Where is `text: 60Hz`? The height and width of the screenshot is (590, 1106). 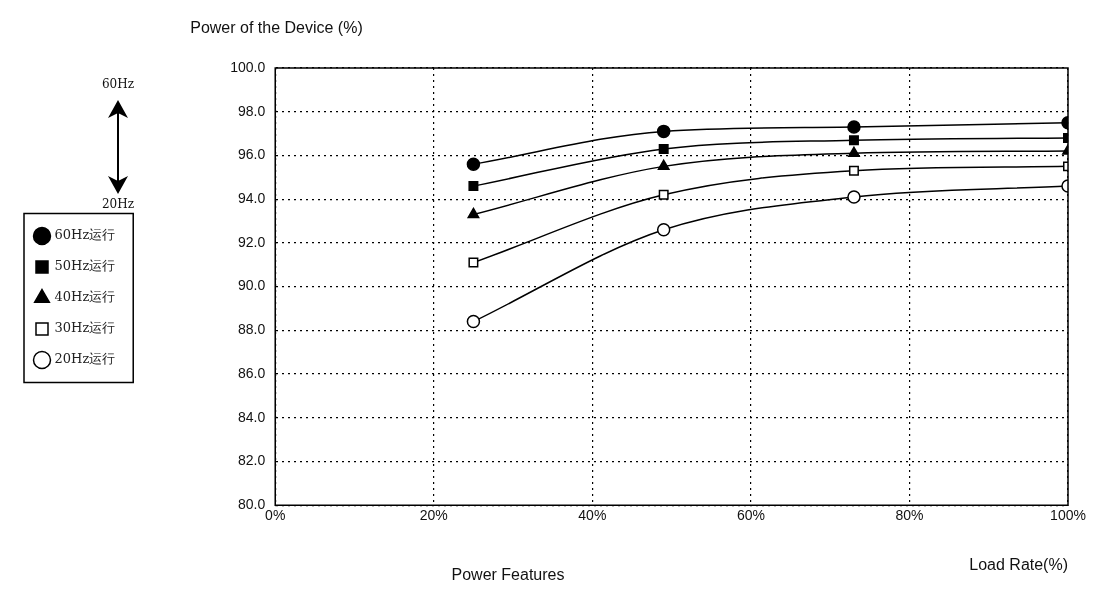 text: 60Hz is located at coordinates (118, 84).